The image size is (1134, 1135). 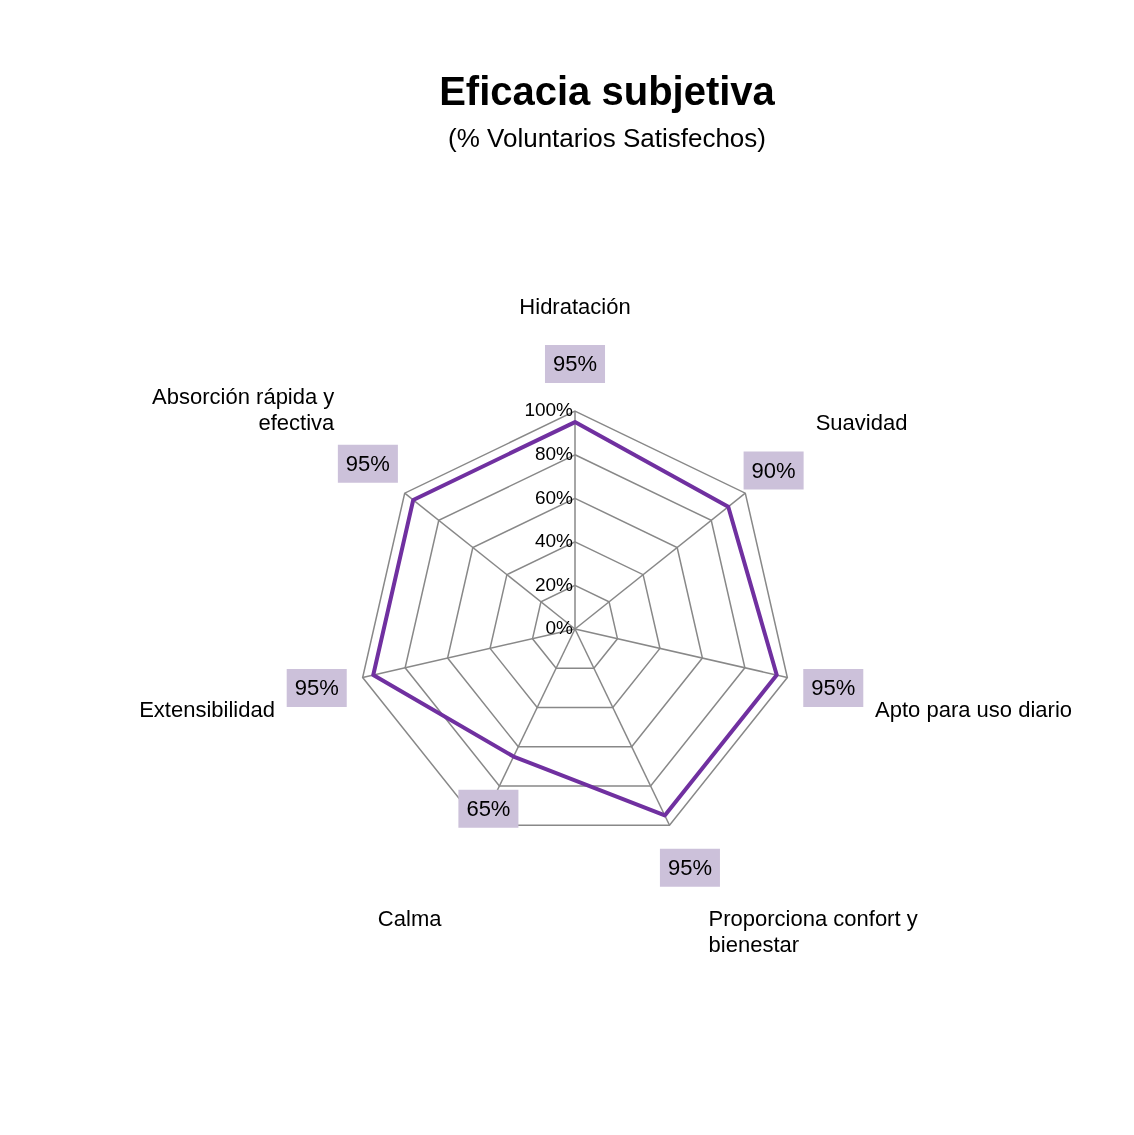 What do you see at coordinates (861, 422) in the screenshot?
I see `spoke-label: Suavidad` at bounding box center [861, 422].